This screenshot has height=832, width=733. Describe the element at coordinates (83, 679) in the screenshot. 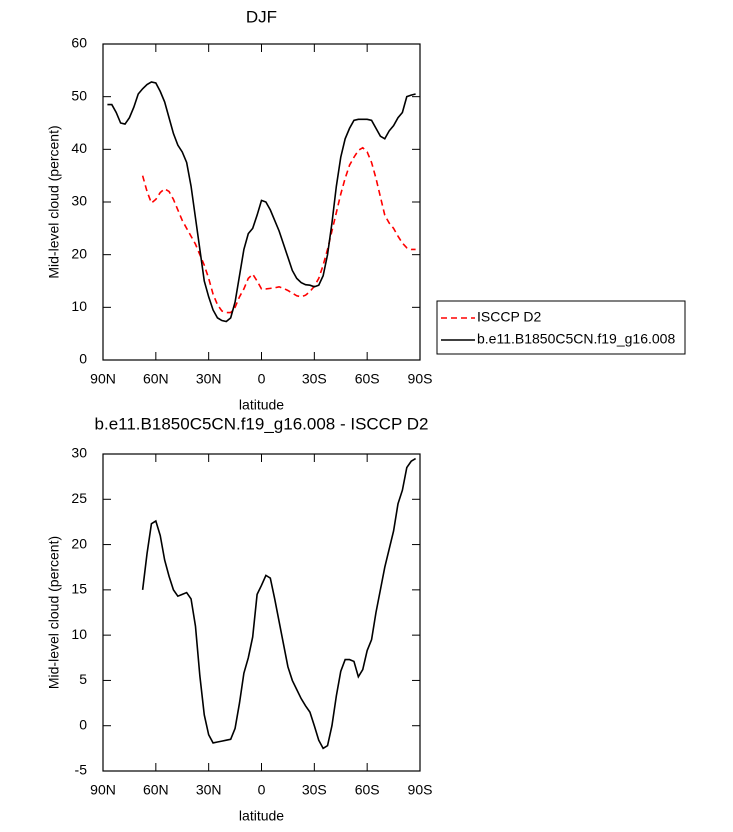

I see `y-tick-label: 5` at that location.